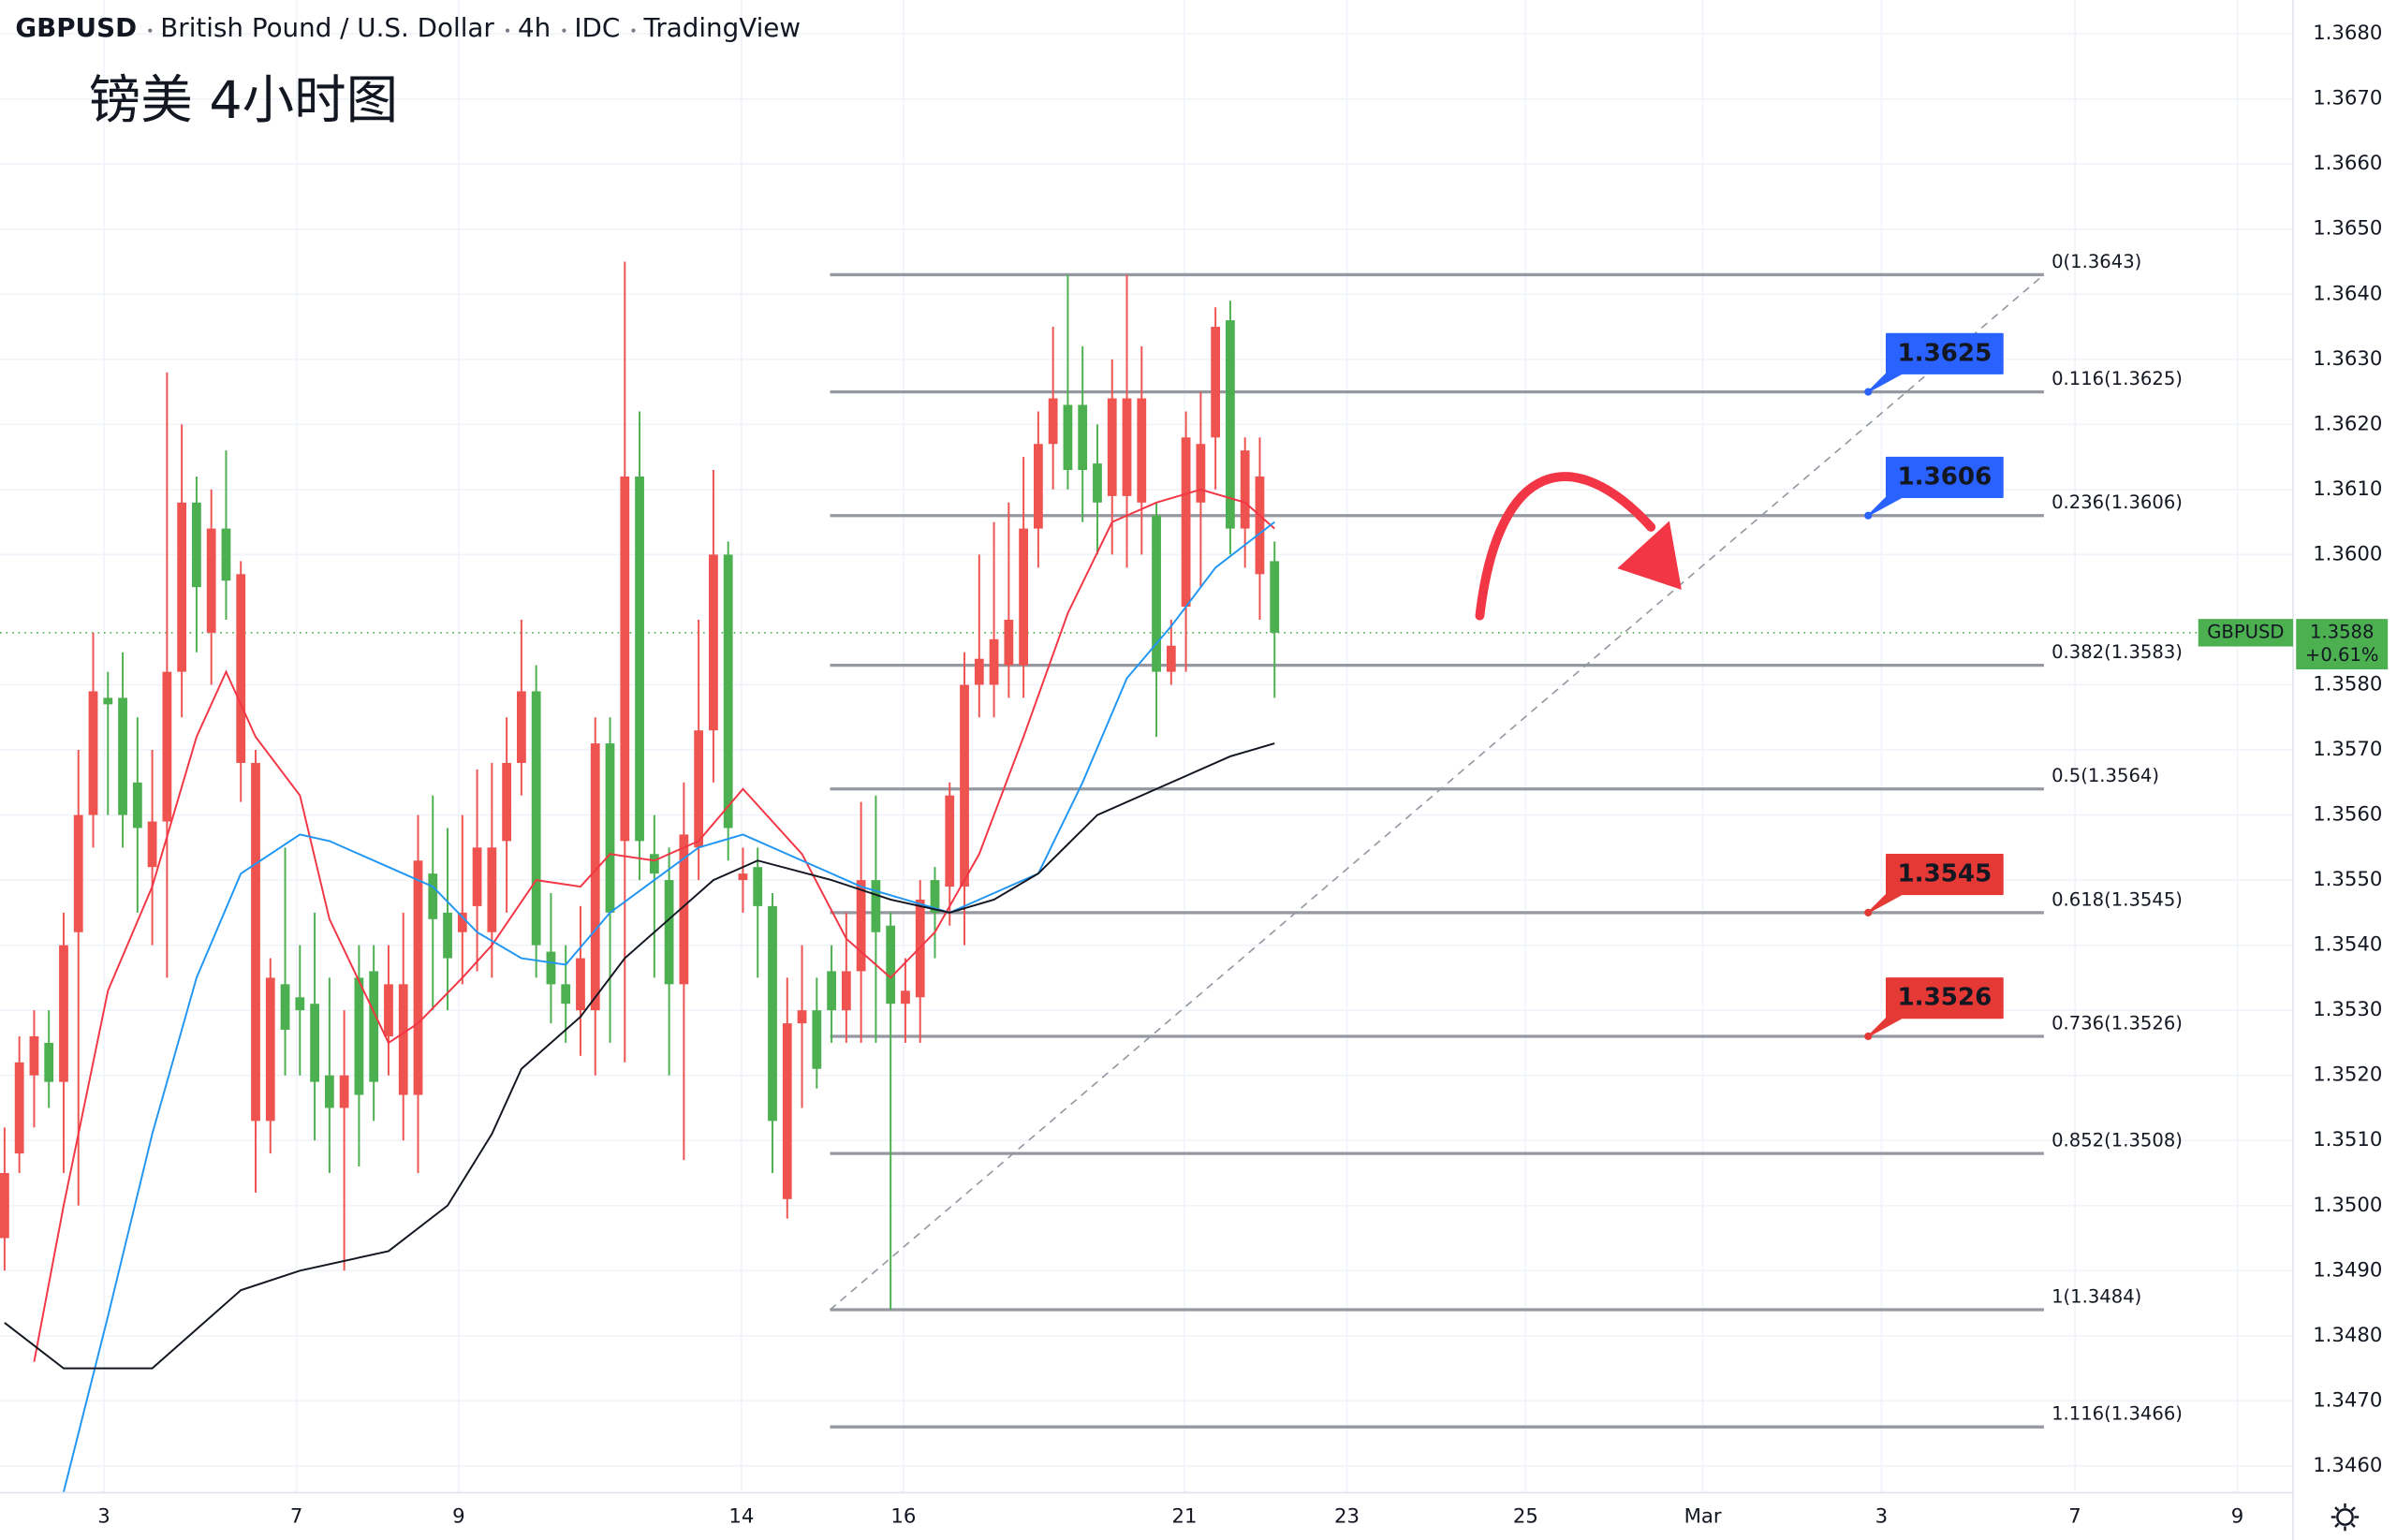  What do you see at coordinates (2117, 652) in the screenshot?
I see `fib-label: 0.382(1.3583)` at bounding box center [2117, 652].